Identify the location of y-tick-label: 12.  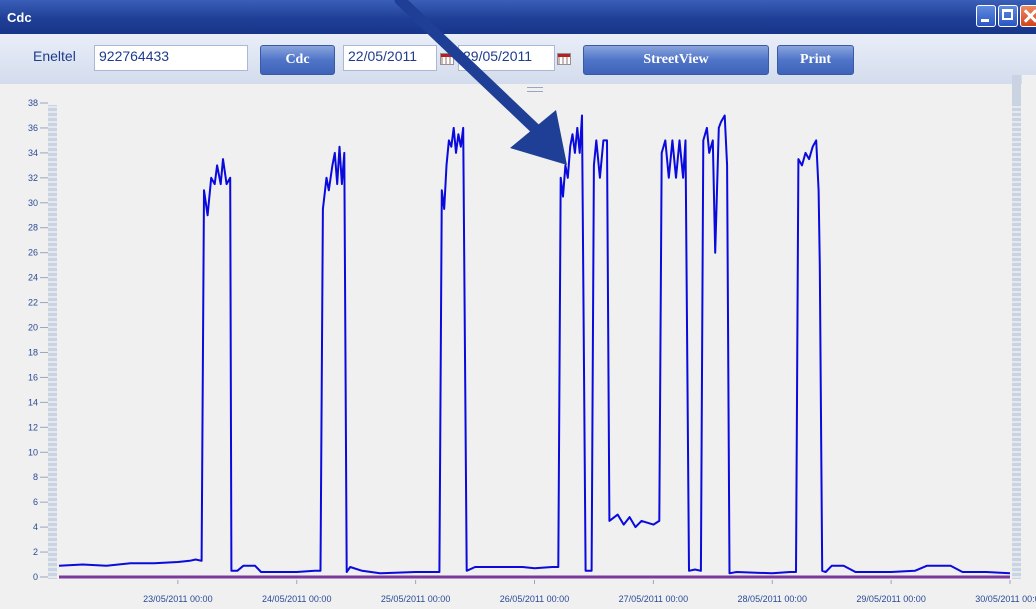
(33, 427).